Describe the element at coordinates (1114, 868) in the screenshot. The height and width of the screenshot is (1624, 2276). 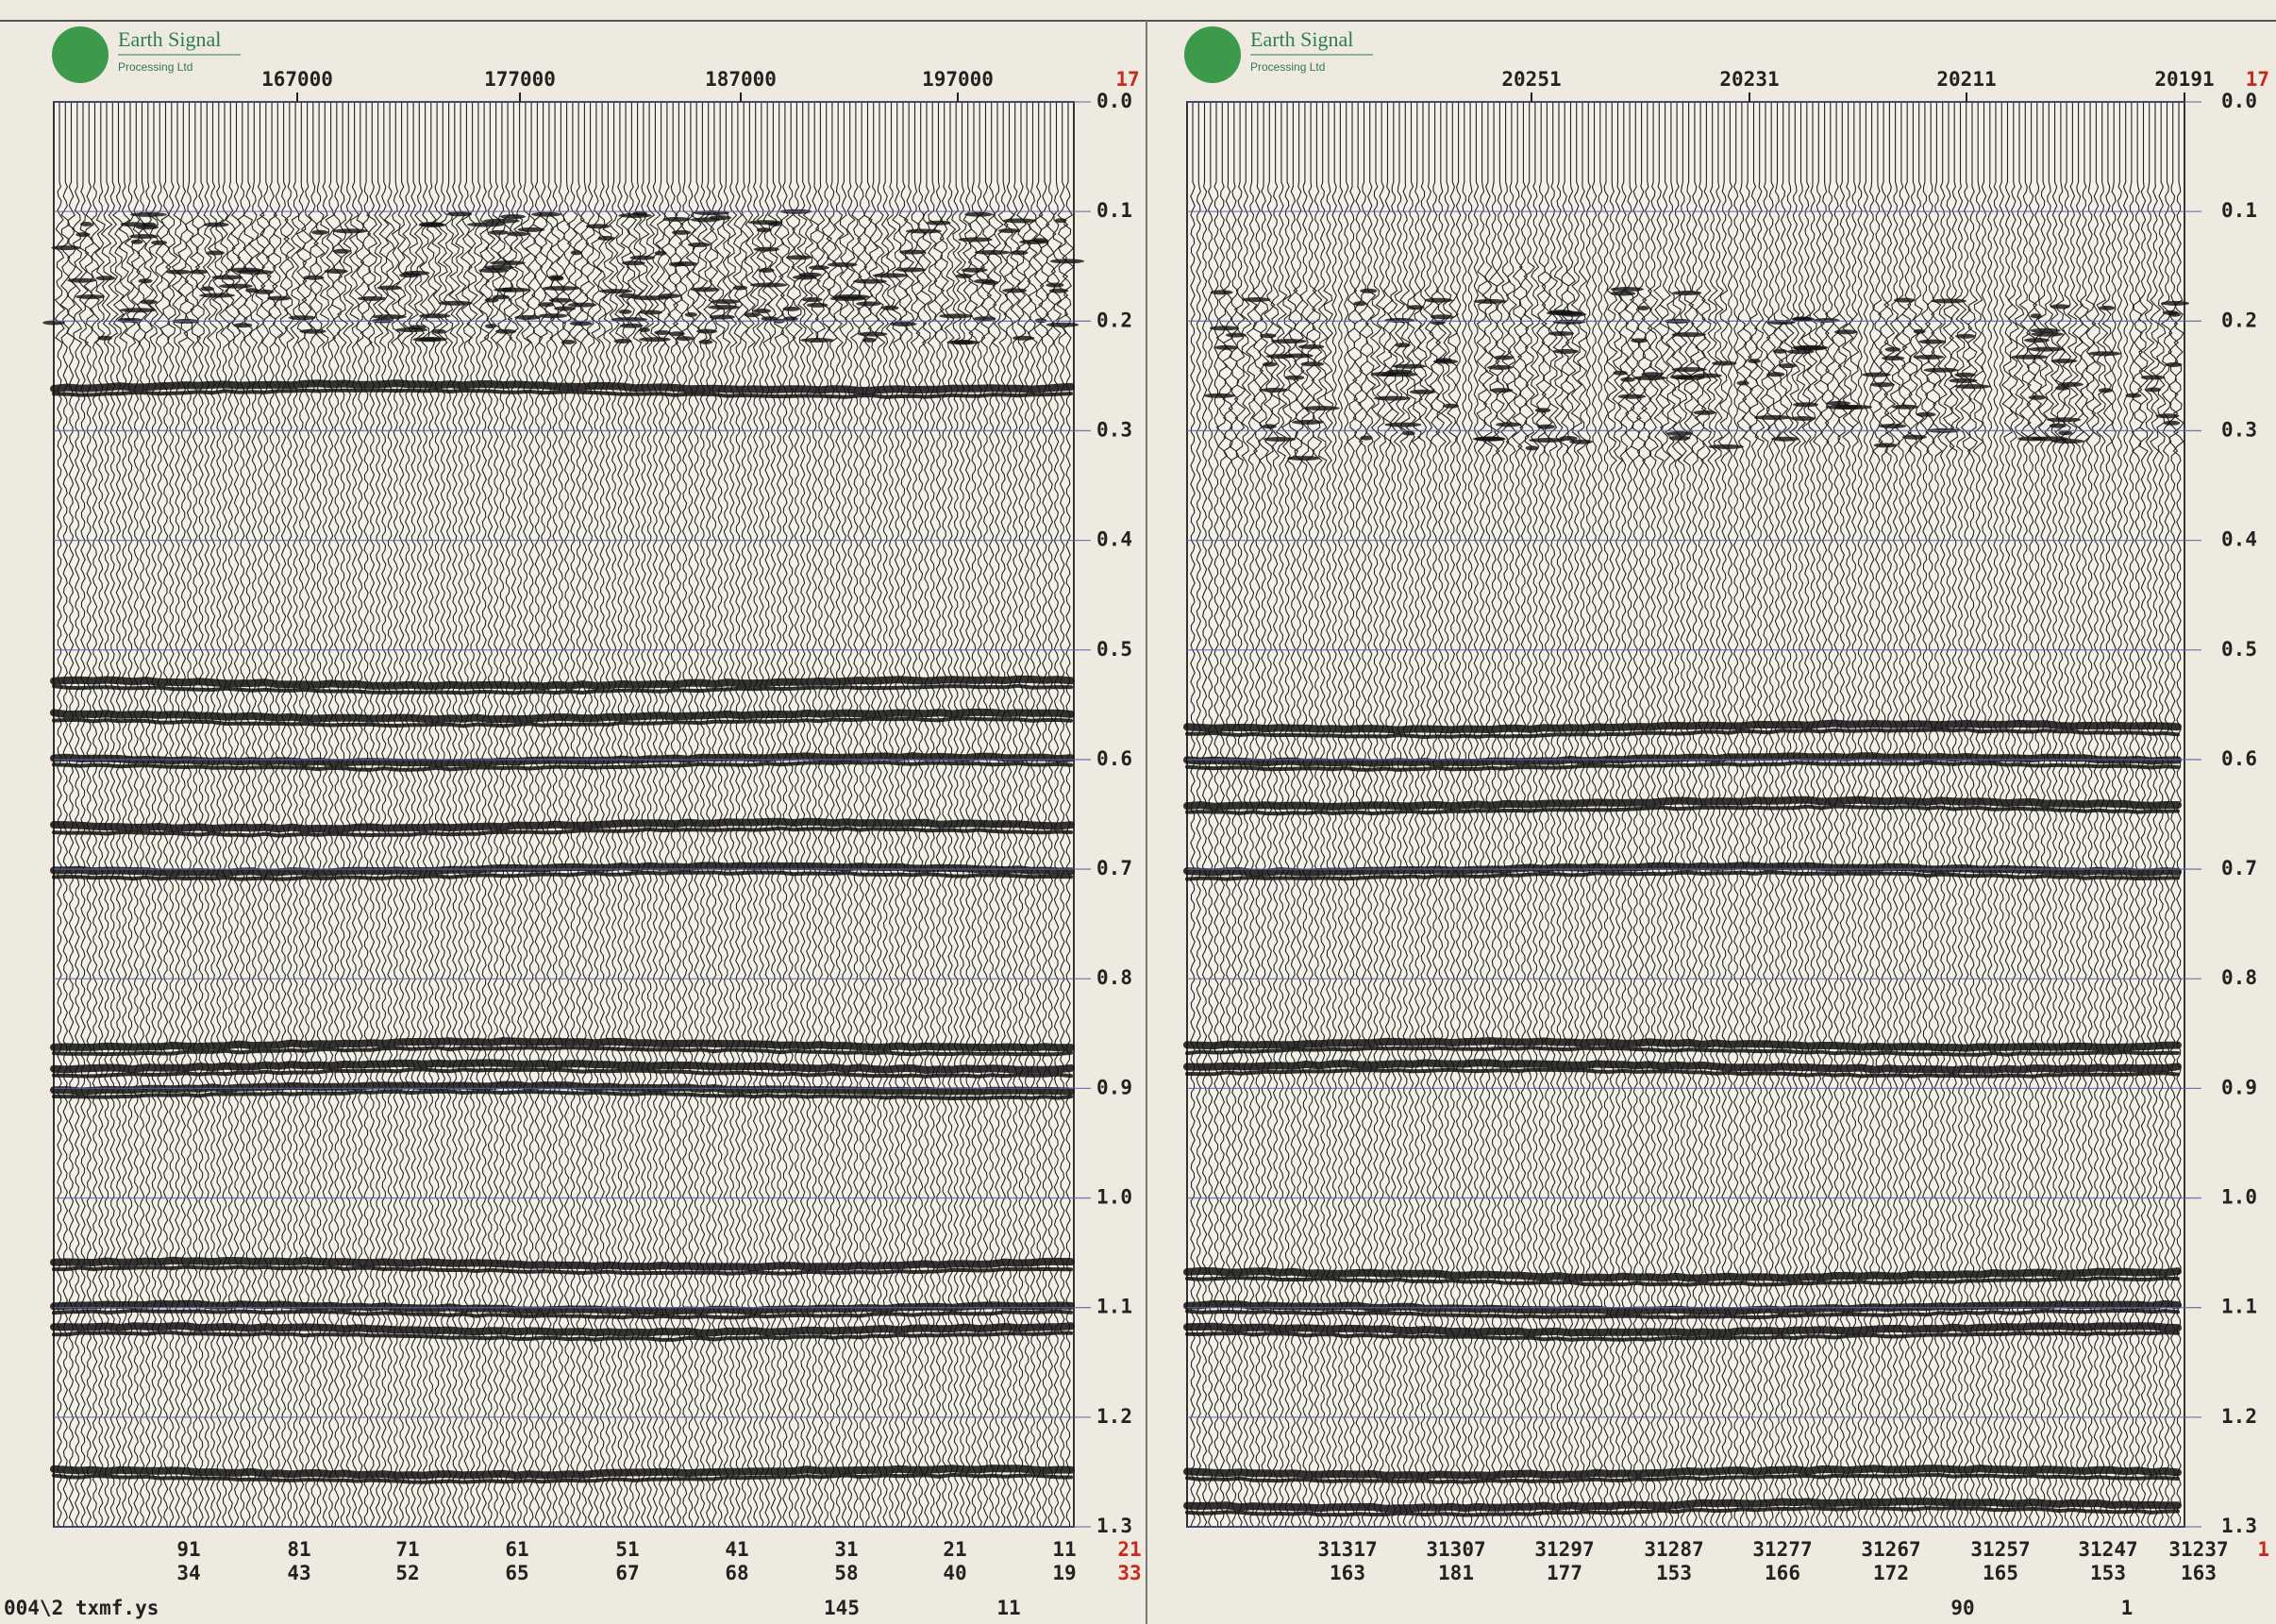
I see `time-tick-label: 0.7` at that location.